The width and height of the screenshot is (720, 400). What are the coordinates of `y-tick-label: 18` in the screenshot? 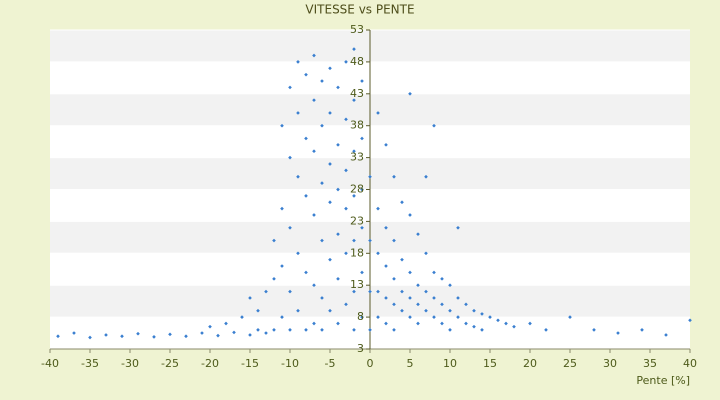 It's located at (357, 252).